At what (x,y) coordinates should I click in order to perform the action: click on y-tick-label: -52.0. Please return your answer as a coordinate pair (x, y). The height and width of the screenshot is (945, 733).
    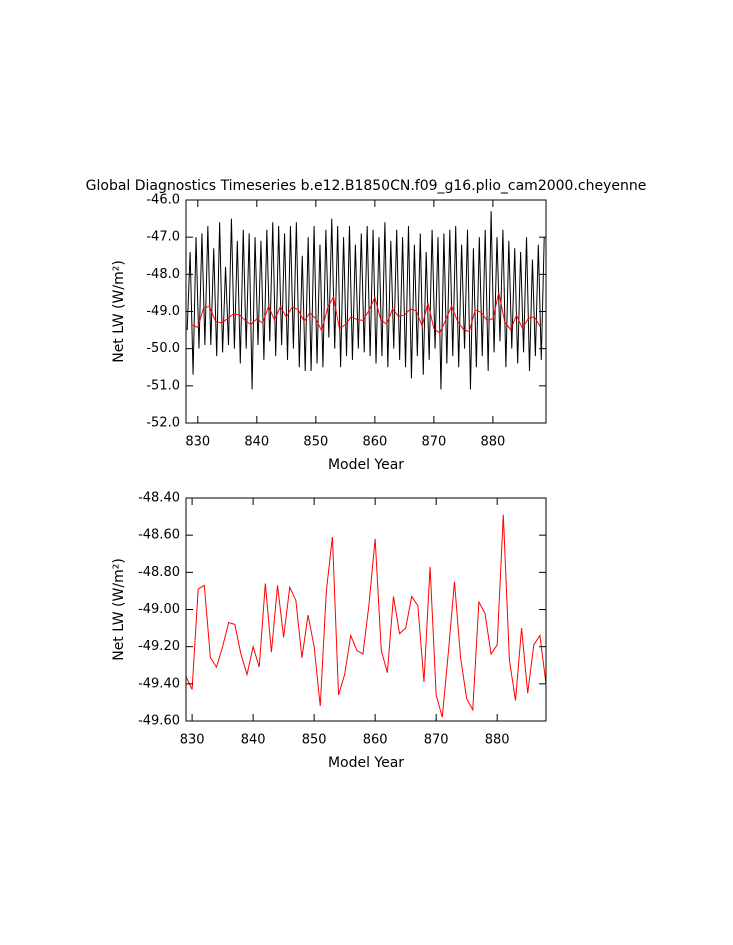
    Looking at the image, I should click on (163, 423).